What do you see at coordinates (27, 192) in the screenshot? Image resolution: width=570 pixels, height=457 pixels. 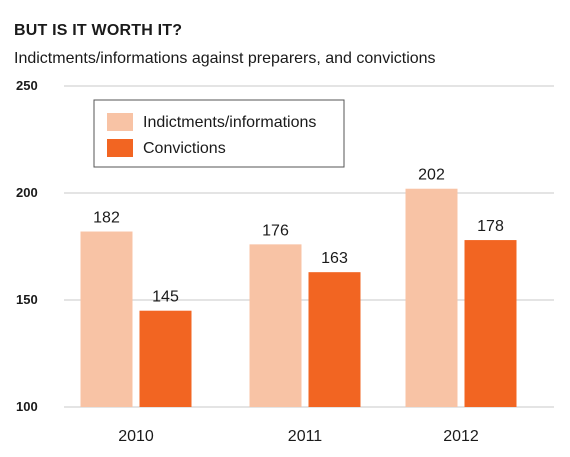 I see `y-tick-label: 200` at bounding box center [27, 192].